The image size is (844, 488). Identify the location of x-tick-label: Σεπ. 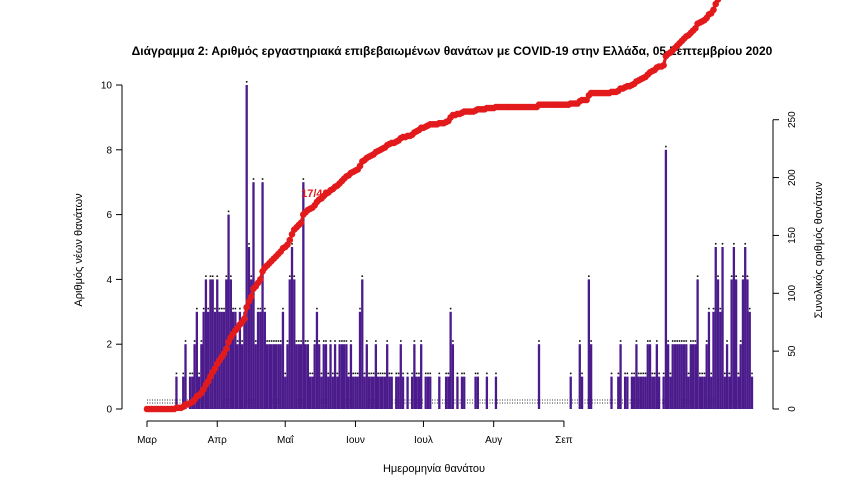
(564, 440).